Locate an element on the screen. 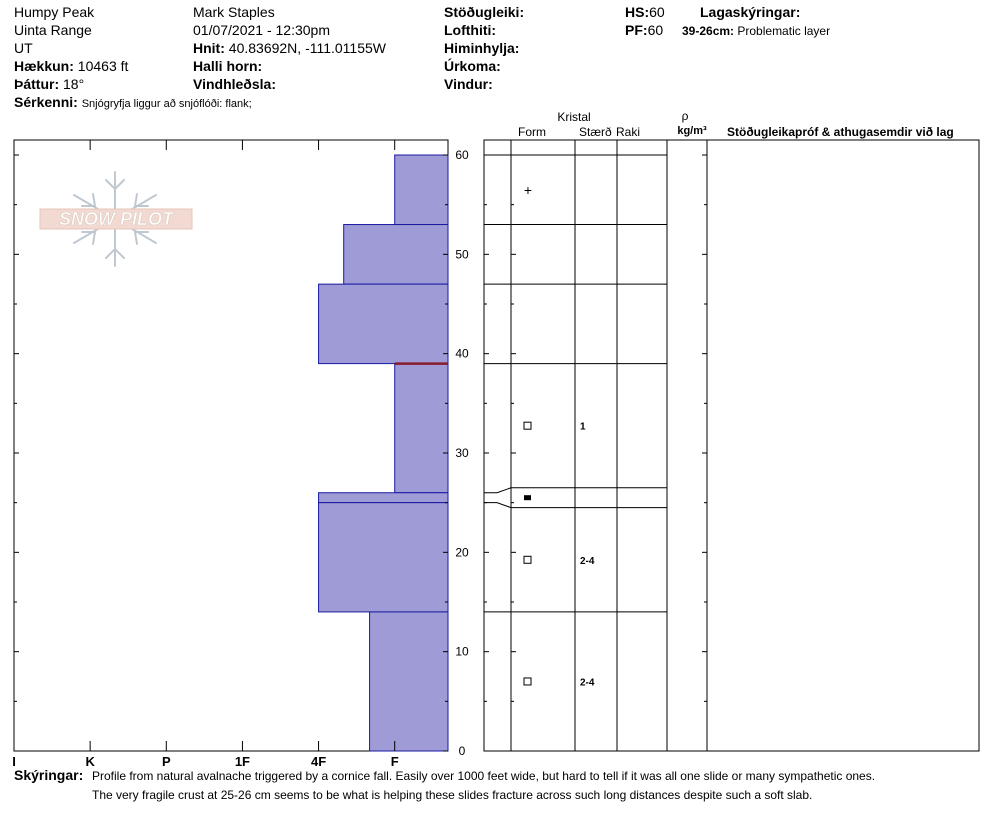 This screenshot has height=840, width=994. air-temp-label: Lofthiti: is located at coordinates (470, 30).